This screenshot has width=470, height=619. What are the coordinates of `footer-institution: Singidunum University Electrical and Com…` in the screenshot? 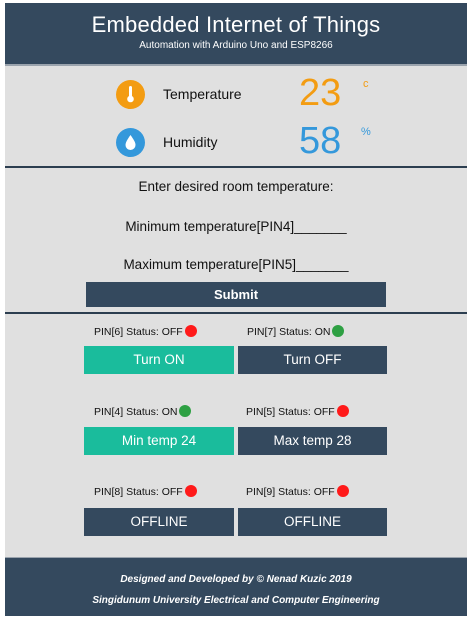 It's located at (236, 600).